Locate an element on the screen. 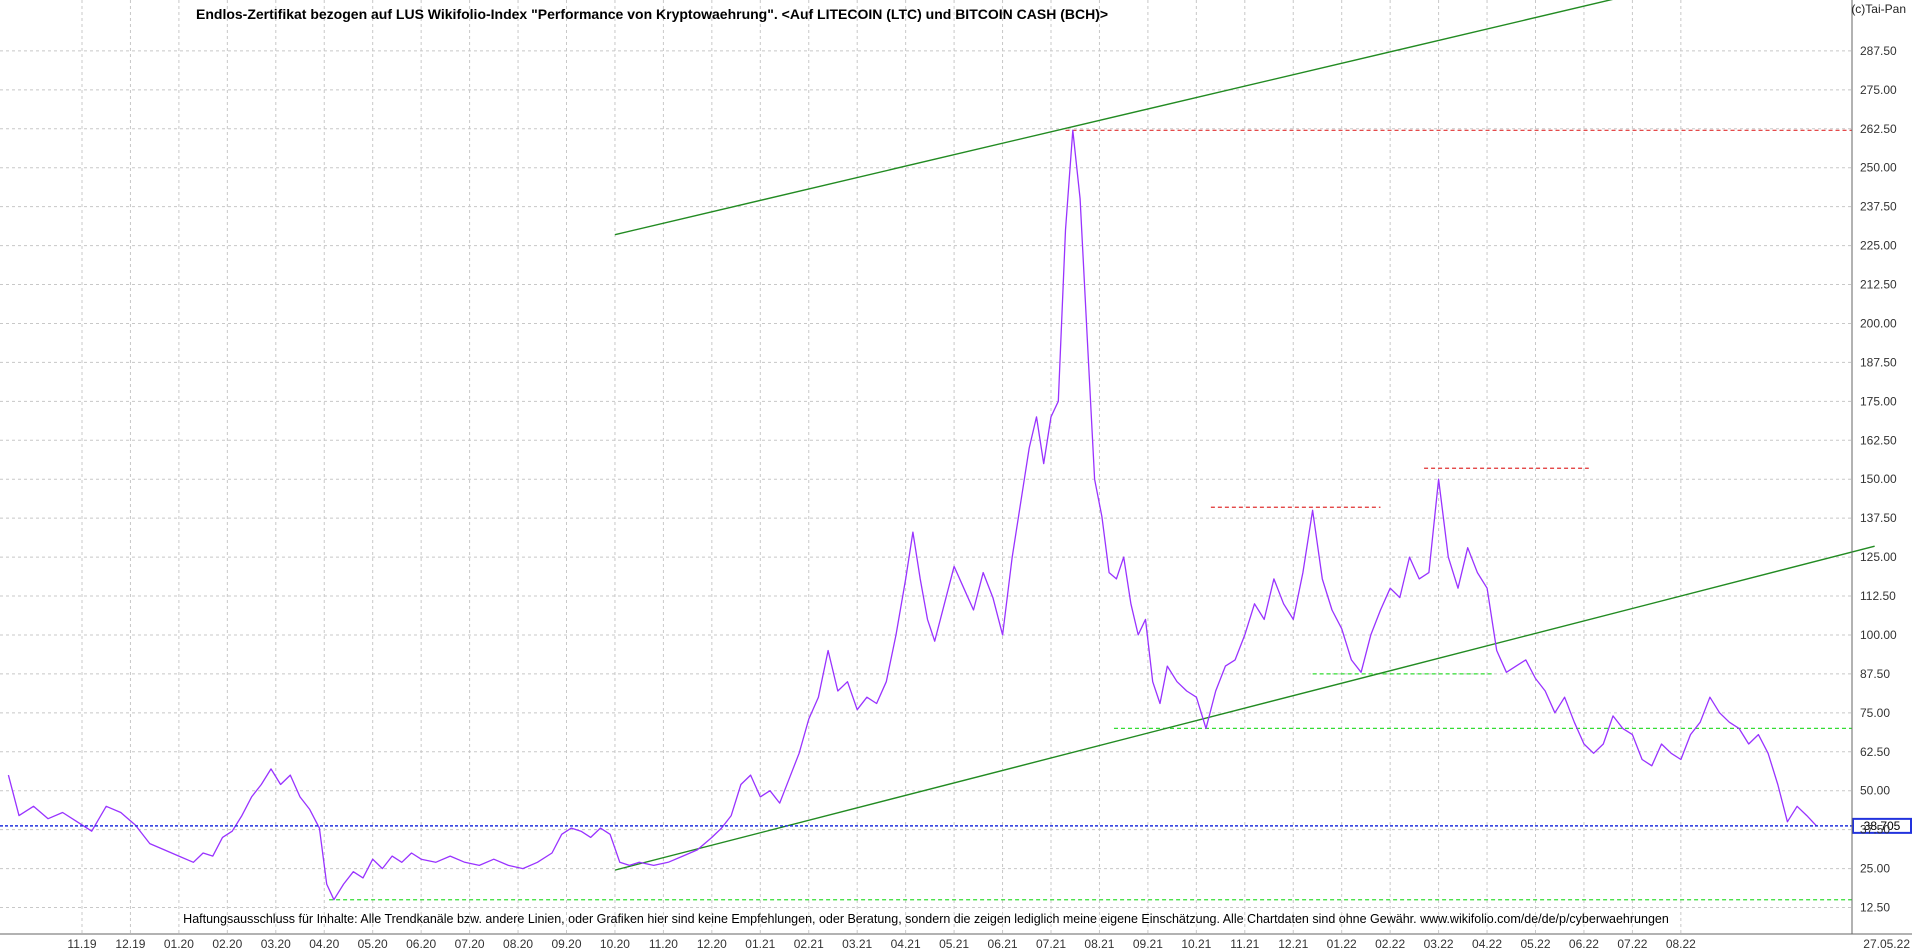 This screenshot has height=952, width=1912. x-tick-label: 11.19 is located at coordinates (81, 944).